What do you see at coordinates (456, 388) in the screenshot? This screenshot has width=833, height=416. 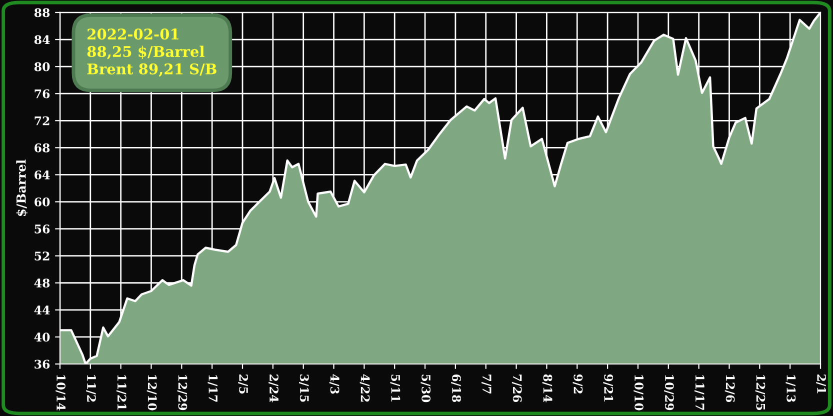 I see `x-tick-label: 6/18` at bounding box center [456, 388].